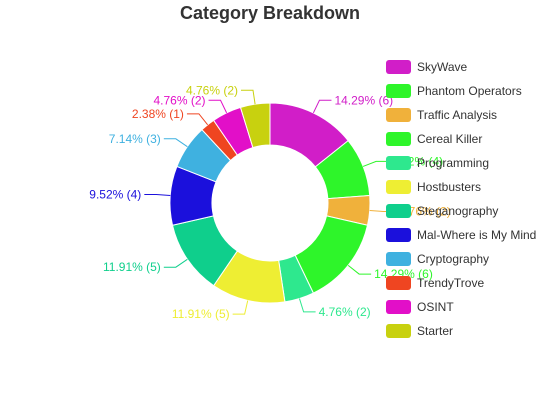  Describe the element at coordinates (476, 235) in the screenshot. I see `legend-label: Mal-Where is My Mind` at that location.